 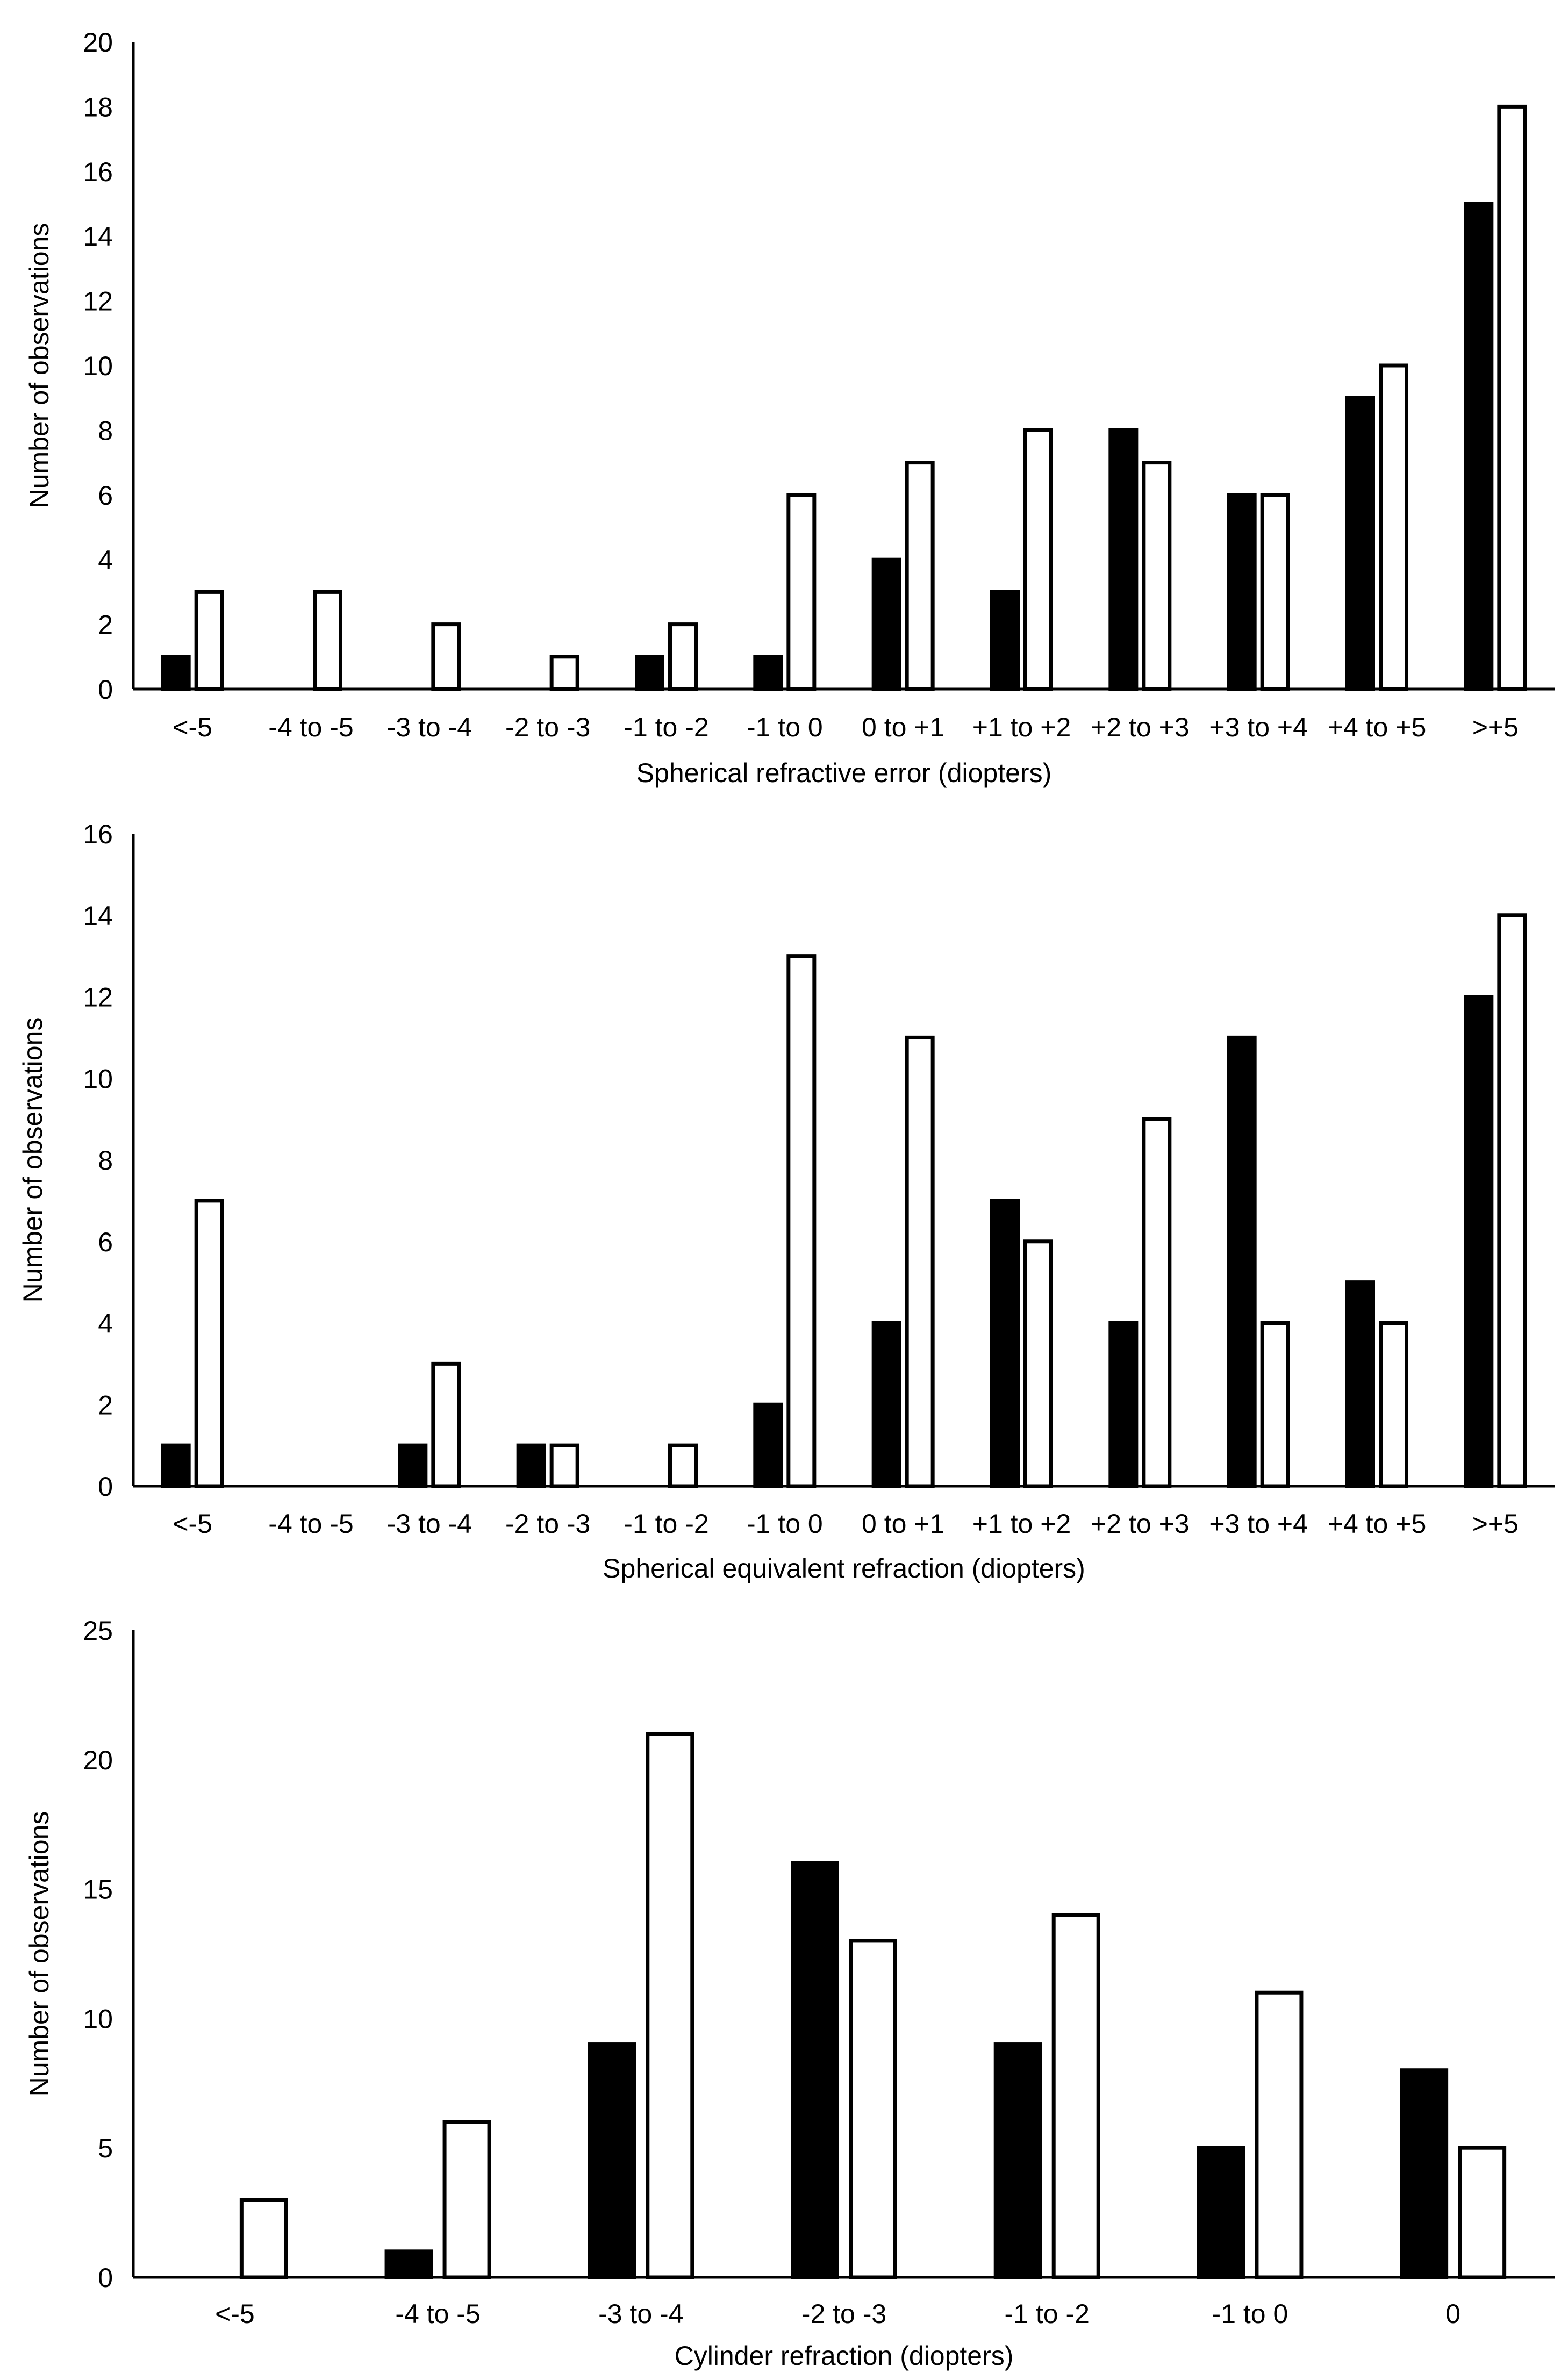 I want to click on y-tick-label: 20, so click(x=98, y=42).